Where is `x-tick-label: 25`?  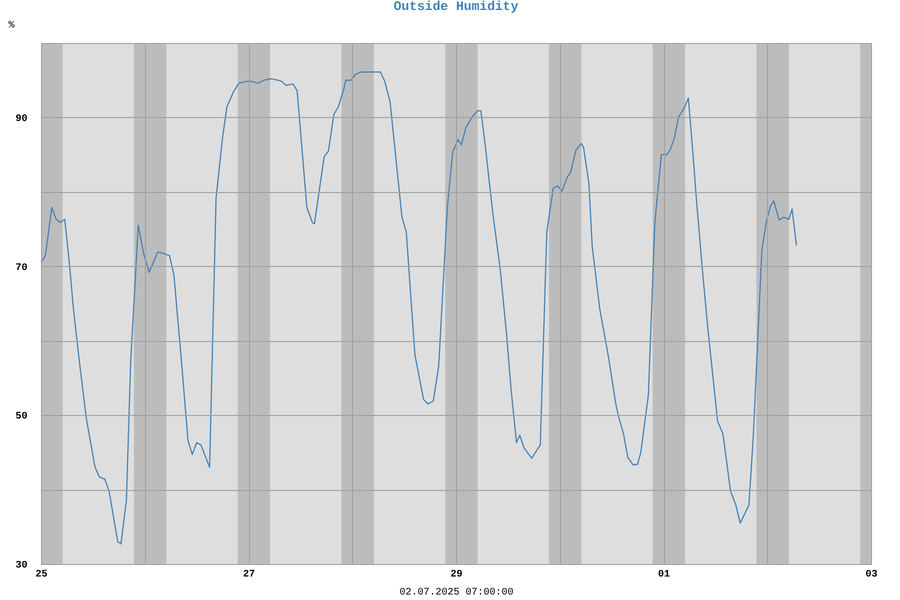 x-tick-label: 25 is located at coordinates (41, 575).